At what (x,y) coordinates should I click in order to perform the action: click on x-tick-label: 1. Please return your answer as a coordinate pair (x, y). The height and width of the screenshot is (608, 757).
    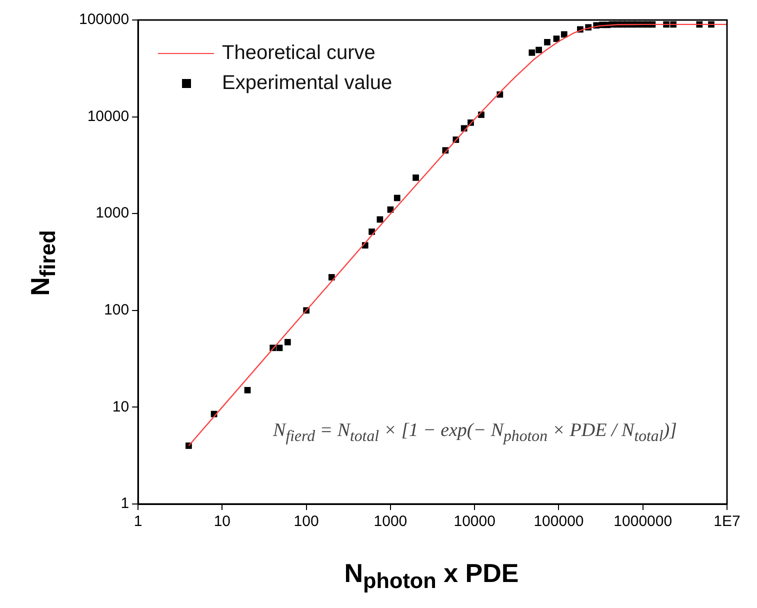
    Looking at the image, I should click on (138, 521).